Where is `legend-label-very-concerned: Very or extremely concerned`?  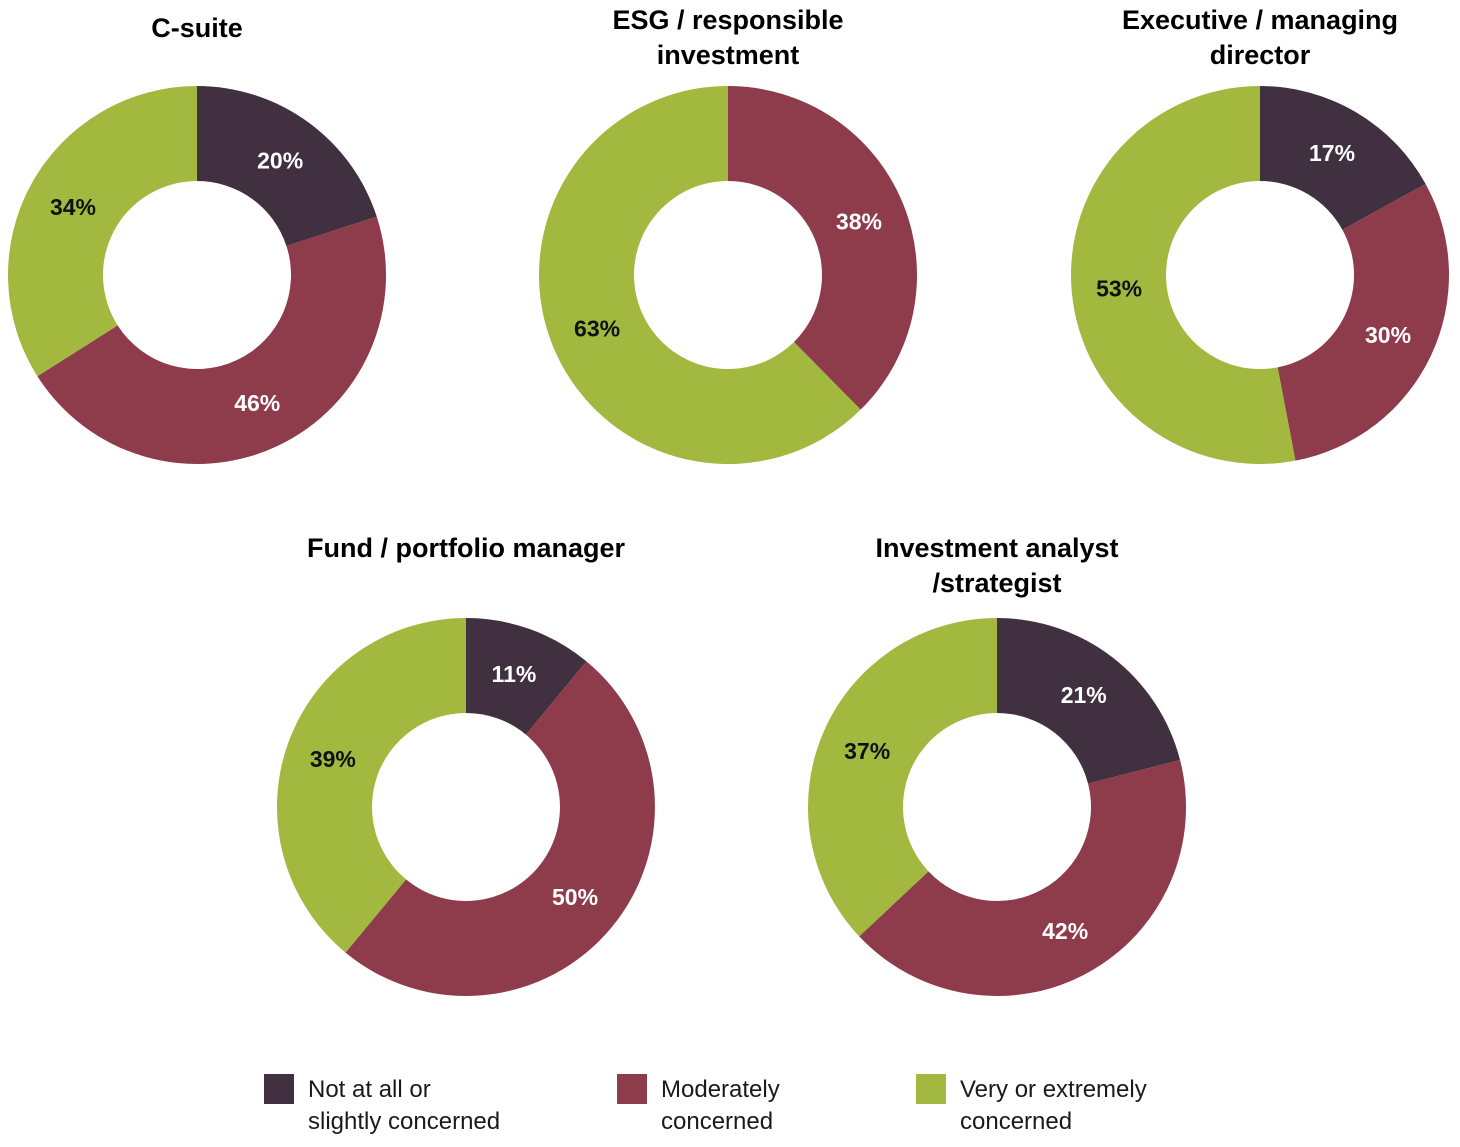 legend-label-very-concerned: Very or extremely concerned is located at coordinates (1053, 1106).